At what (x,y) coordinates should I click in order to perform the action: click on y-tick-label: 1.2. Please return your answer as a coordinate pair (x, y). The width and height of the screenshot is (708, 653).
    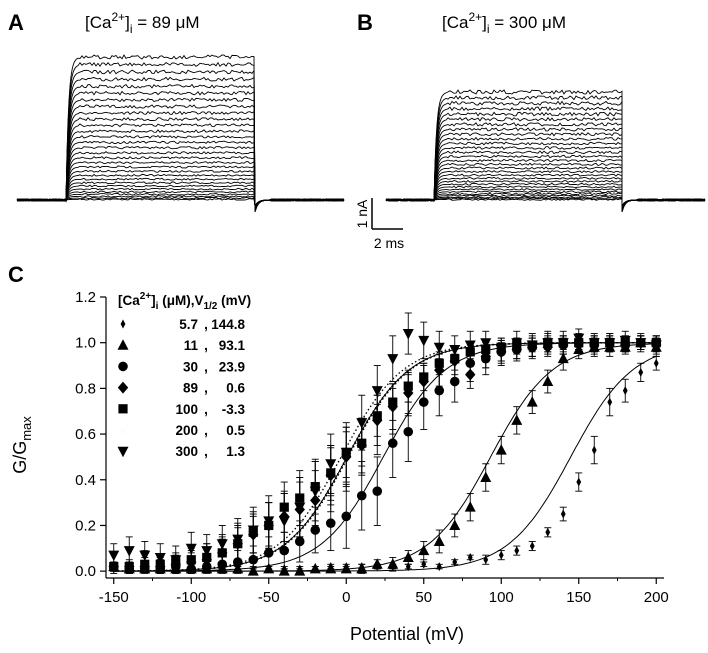
    Looking at the image, I should click on (85, 297).